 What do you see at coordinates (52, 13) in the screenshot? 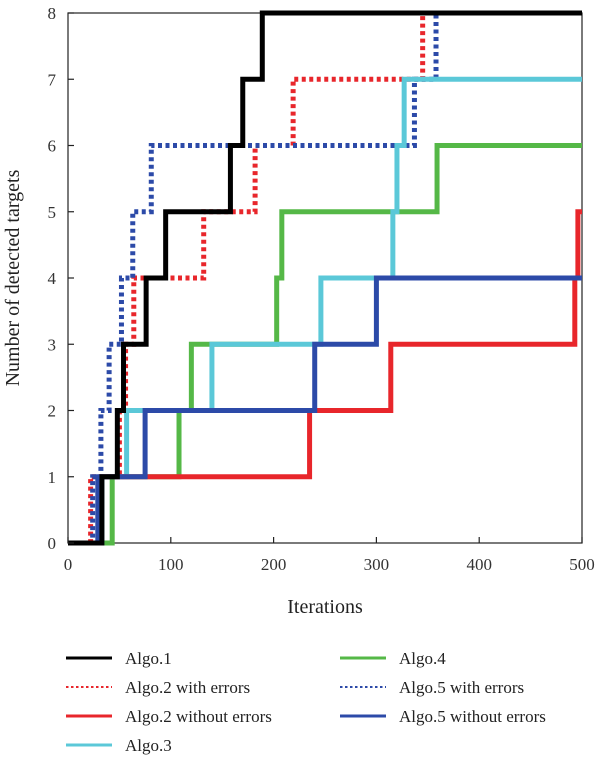
I see `y-tick-label: 8` at bounding box center [52, 13].